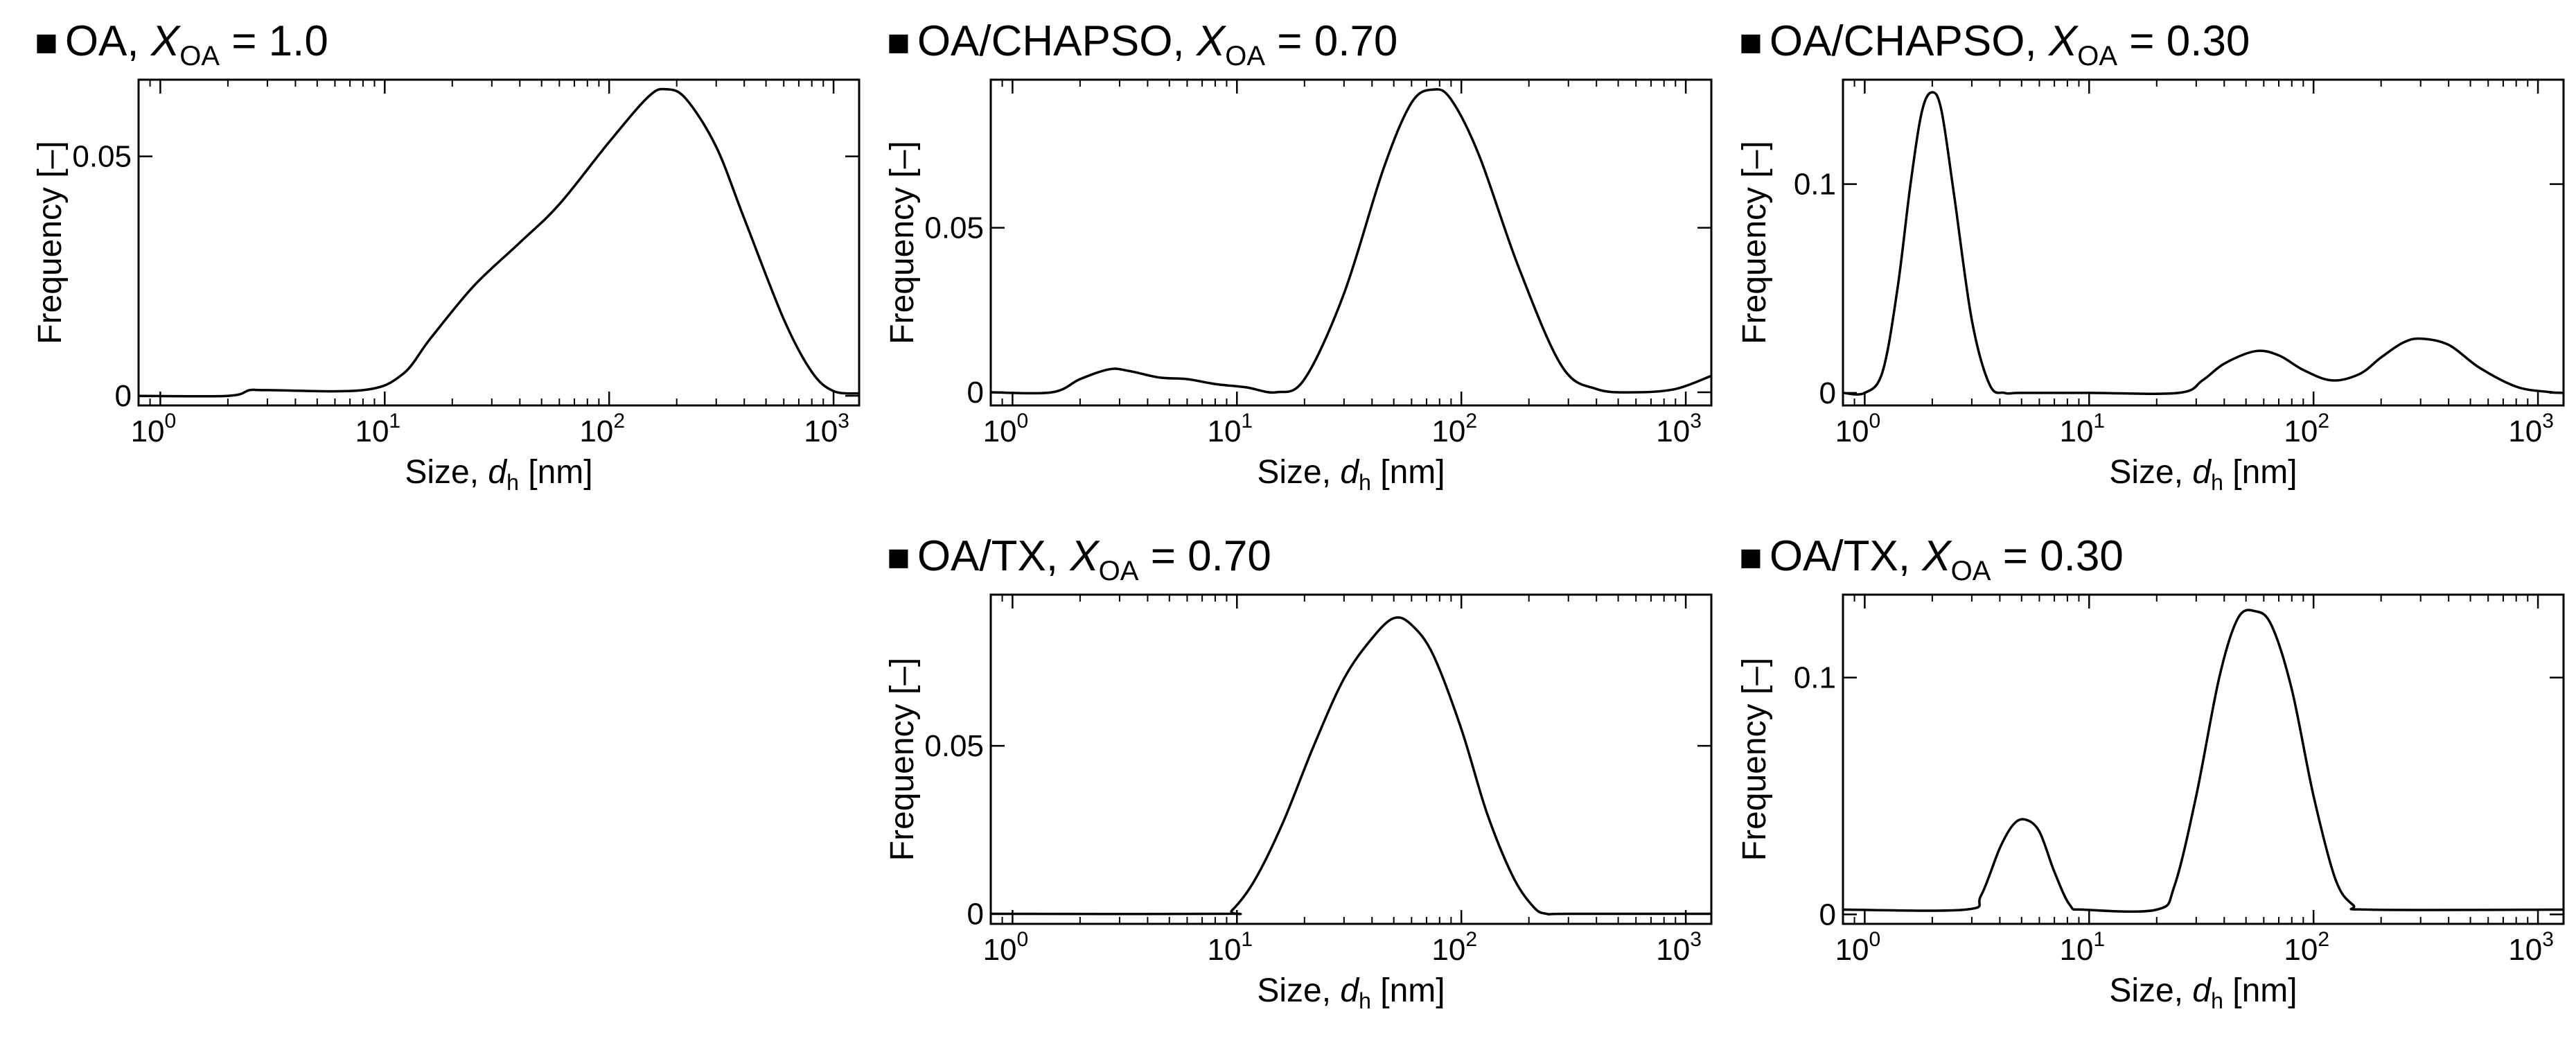 This screenshot has width=2576, height=1050. Describe the element at coordinates (1142, 44) in the screenshot. I see `panel-title: ■ OA/CHAPSO, XOA = 0.70` at that location.